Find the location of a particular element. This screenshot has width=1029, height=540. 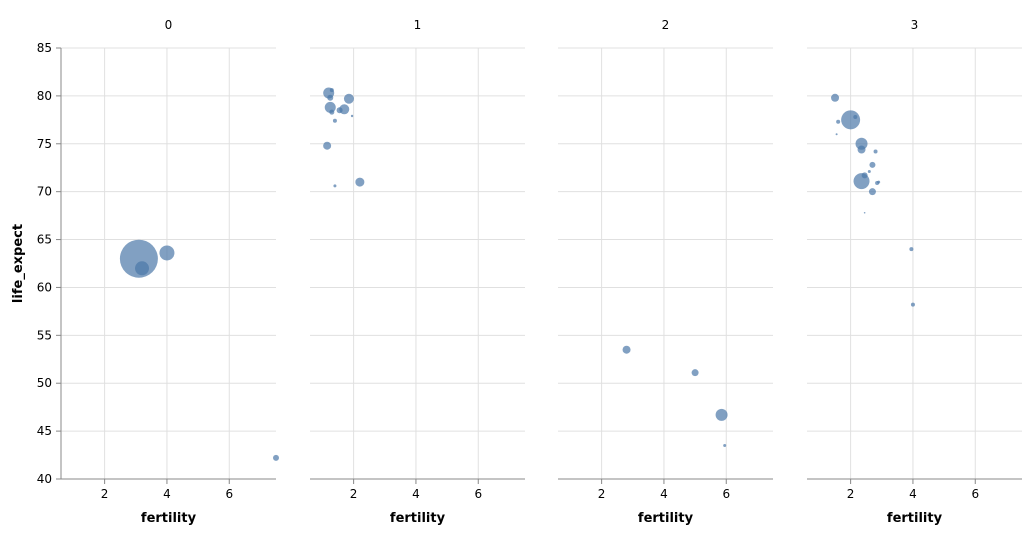

facet-title: 0 is located at coordinates (169, 25).